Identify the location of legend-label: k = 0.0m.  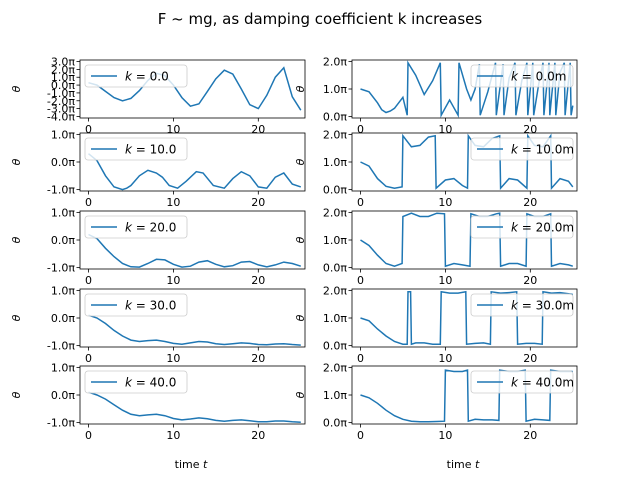
(538, 77).